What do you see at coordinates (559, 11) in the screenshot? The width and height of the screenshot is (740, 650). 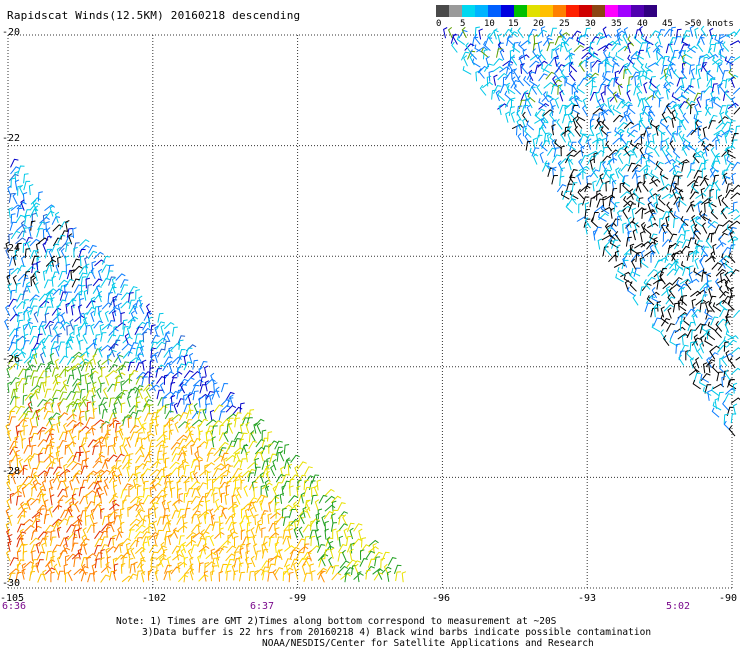 I see `colorbar-swatch` at bounding box center [559, 11].